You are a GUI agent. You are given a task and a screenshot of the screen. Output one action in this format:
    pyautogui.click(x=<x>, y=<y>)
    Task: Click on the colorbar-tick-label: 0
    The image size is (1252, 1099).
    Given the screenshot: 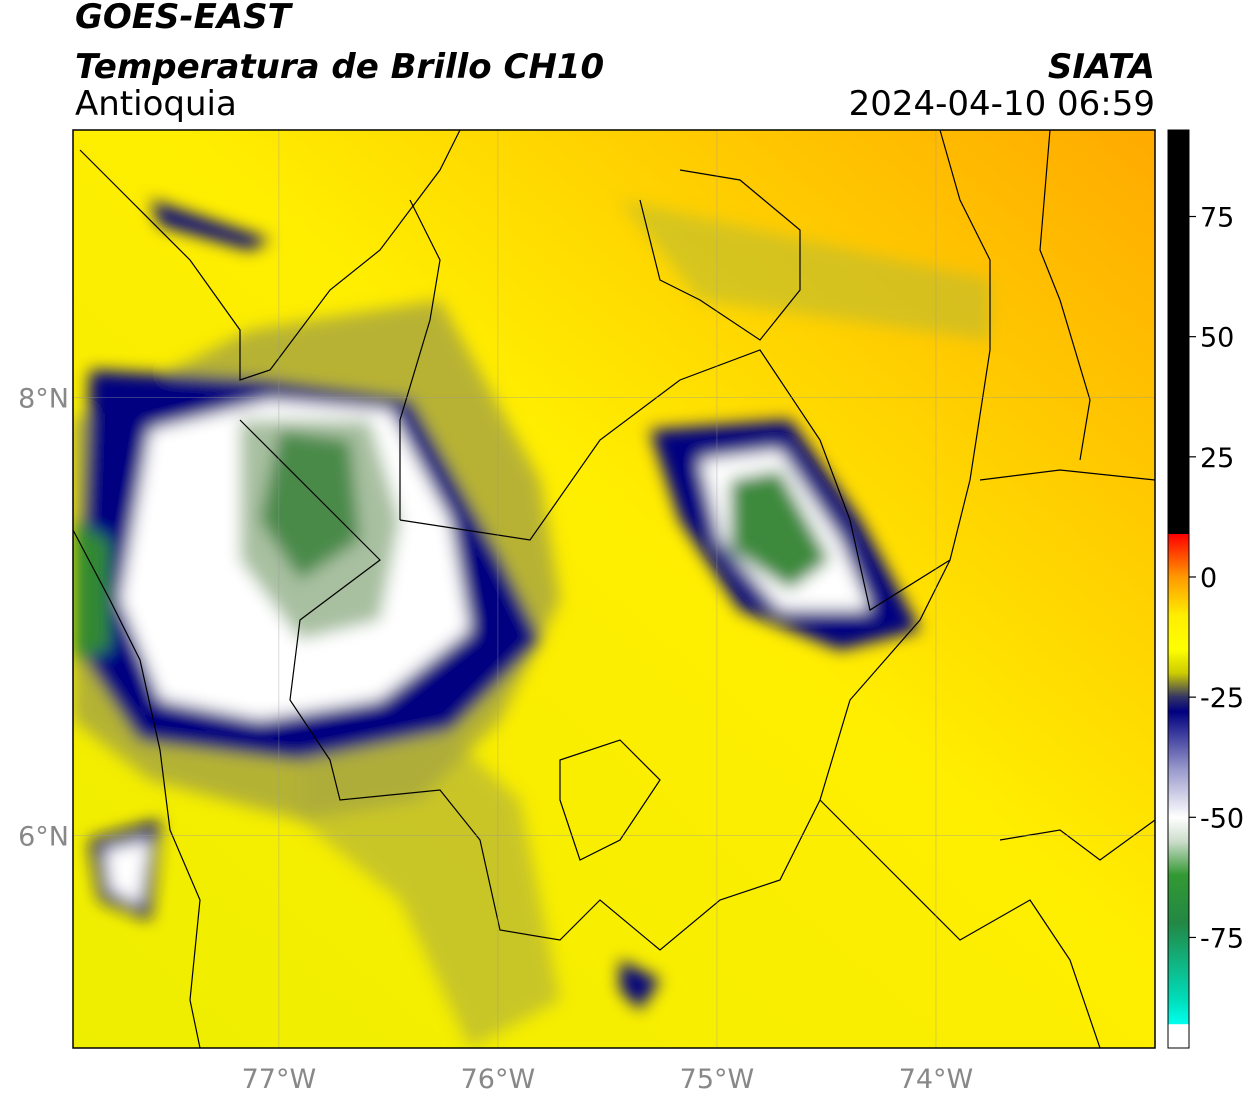 What is the action you would take?
    pyautogui.click(x=1208, y=578)
    